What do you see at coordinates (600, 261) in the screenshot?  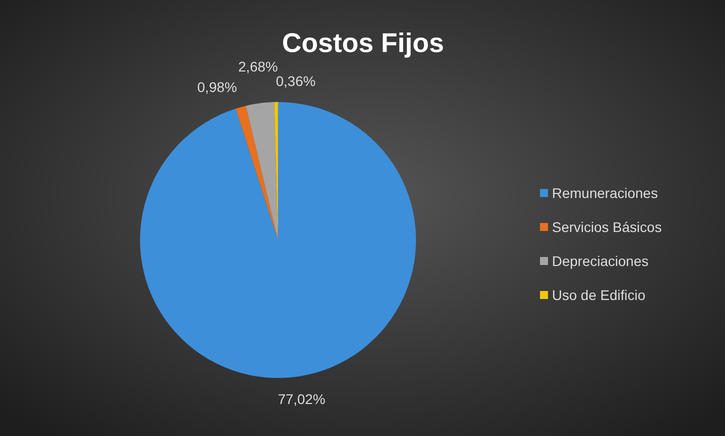 I see `legend-label: Depreciaciones` at bounding box center [600, 261].